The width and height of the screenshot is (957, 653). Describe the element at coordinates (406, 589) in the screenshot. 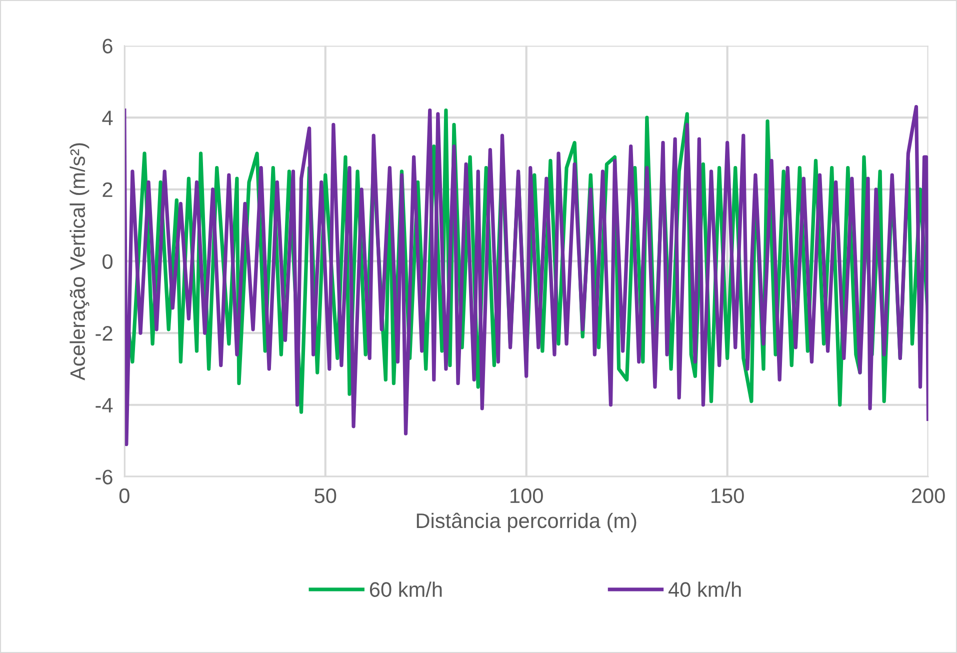

I see `legend-label: 60 km/h` at that location.